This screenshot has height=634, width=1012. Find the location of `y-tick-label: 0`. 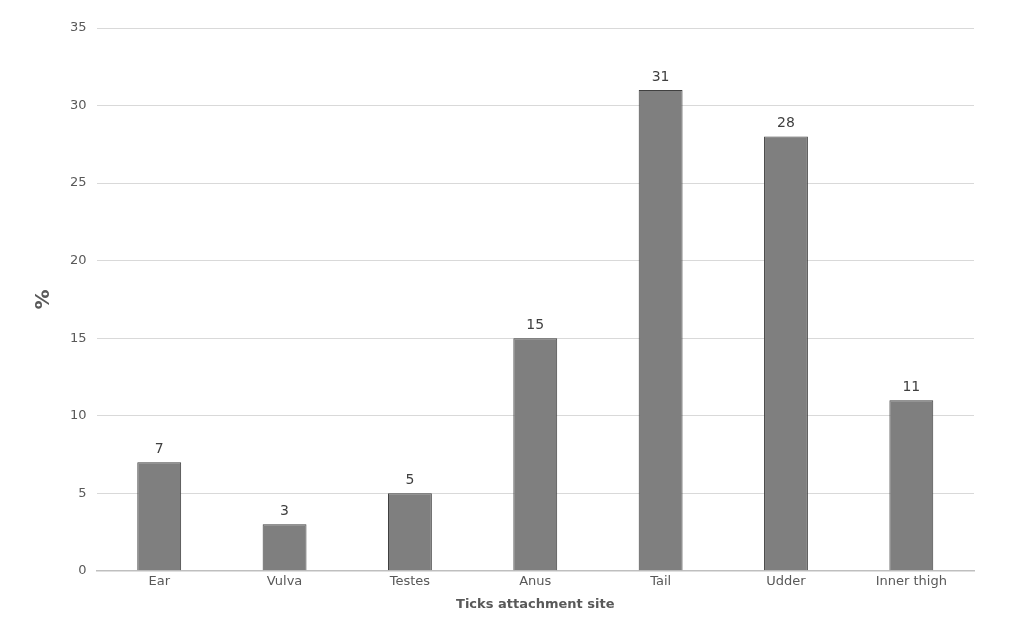

y-tick-label: 0 is located at coordinates (82, 570).